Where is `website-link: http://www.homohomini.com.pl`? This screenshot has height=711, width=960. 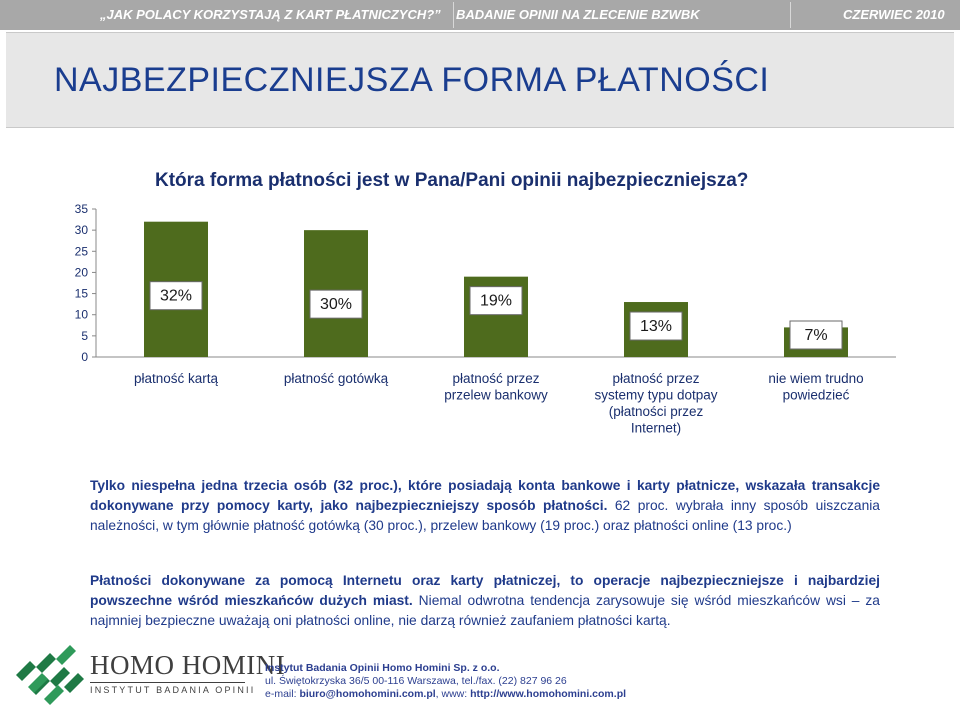 website-link: http://www.homohomini.com.pl is located at coordinates (548, 694).